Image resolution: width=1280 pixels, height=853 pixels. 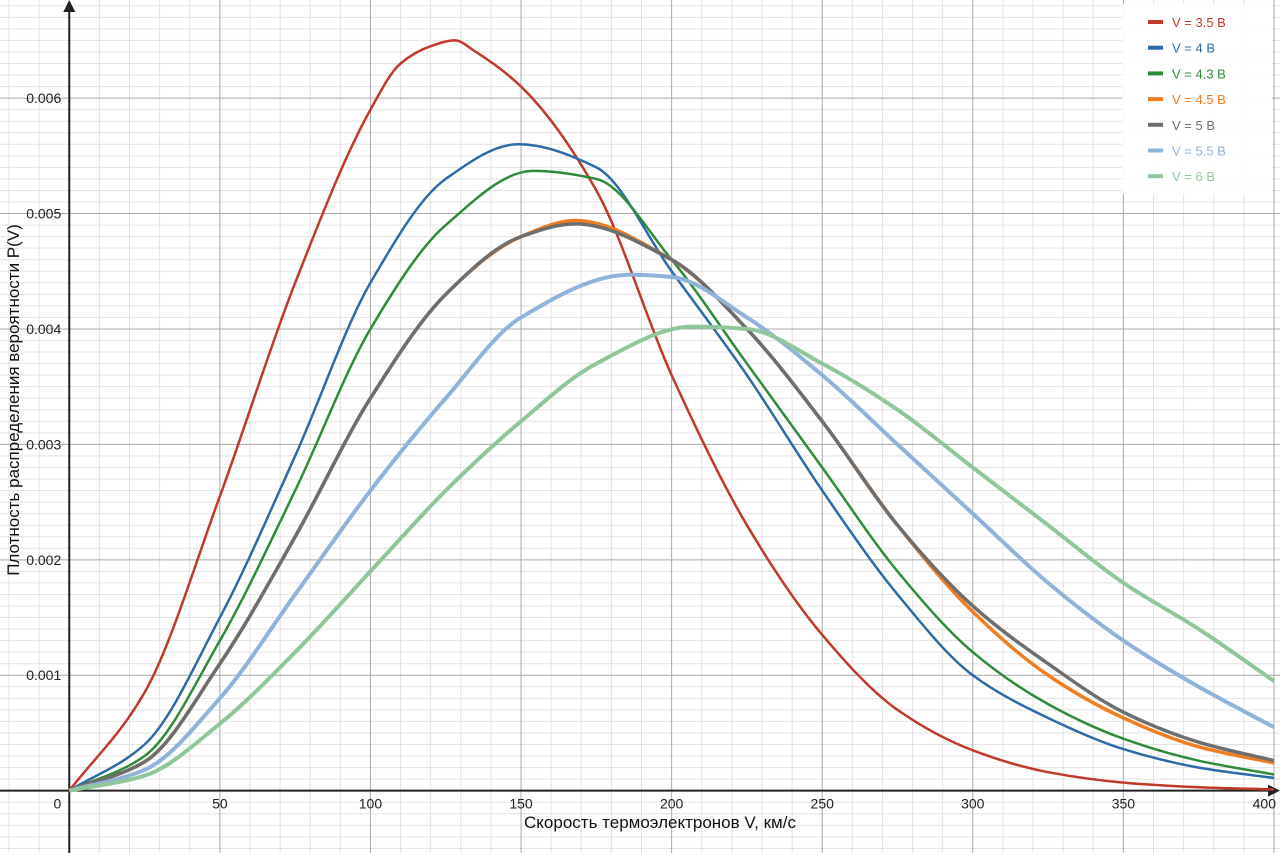 I want to click on y-tick-label: 0.006, so click(x=43, y=98).